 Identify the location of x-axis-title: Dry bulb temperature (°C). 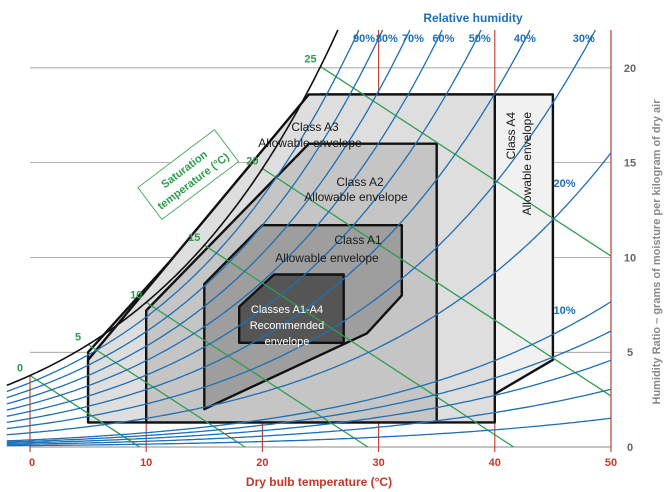
(319, 482).